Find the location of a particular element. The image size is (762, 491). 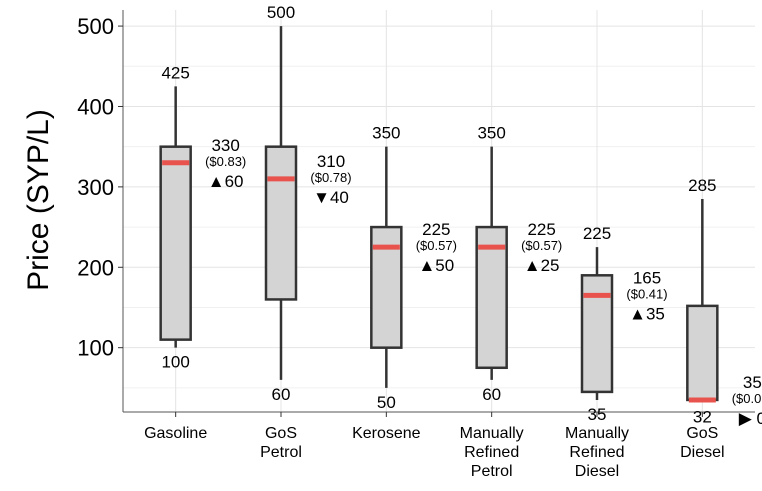

median-value-label: 35 is located at coordinates (752, 382).